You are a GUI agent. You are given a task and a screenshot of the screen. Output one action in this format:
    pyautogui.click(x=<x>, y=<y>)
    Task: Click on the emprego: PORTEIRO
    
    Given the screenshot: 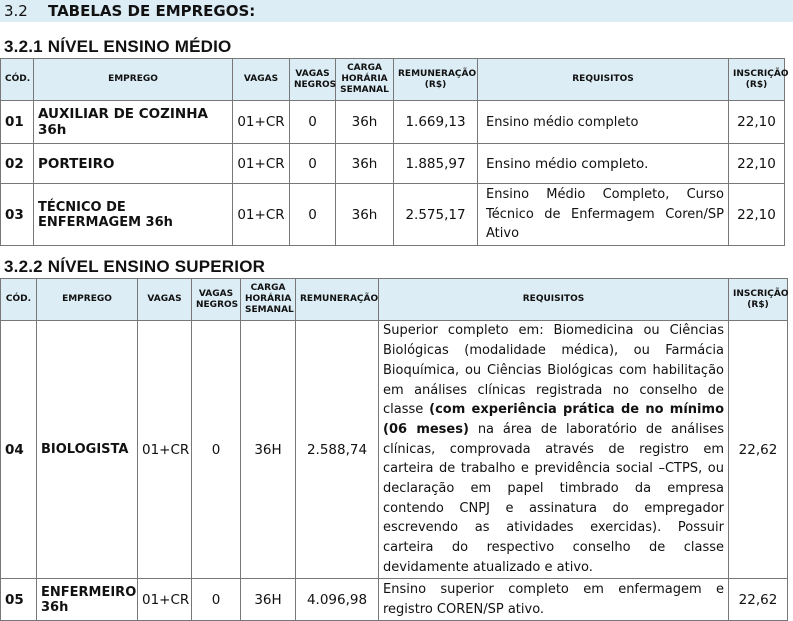 What is the action you would take?
    pyautogui.click(x=133, y=163)
    